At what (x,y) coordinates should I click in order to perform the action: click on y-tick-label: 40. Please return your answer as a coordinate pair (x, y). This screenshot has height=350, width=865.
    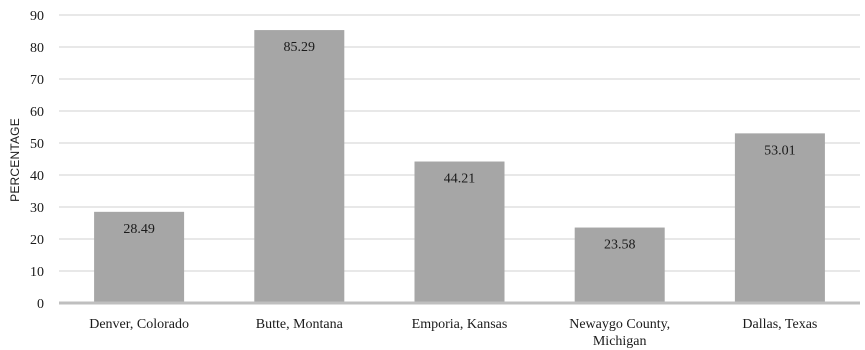
    Looking at the image, I should click on (37, 176).